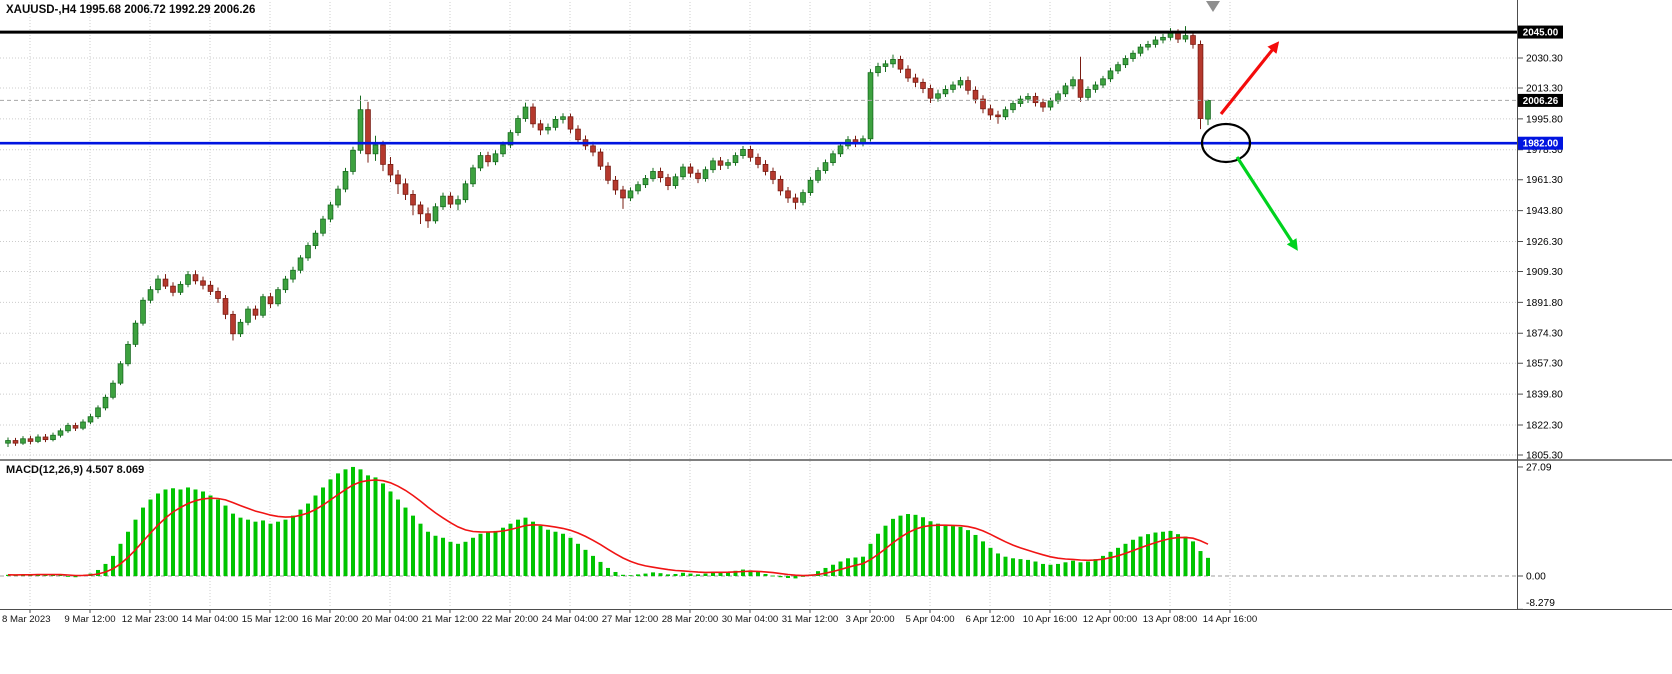  Describe the element at coordinates (608, 528) in the screenshot. I see `macd-signal-line` at that location.